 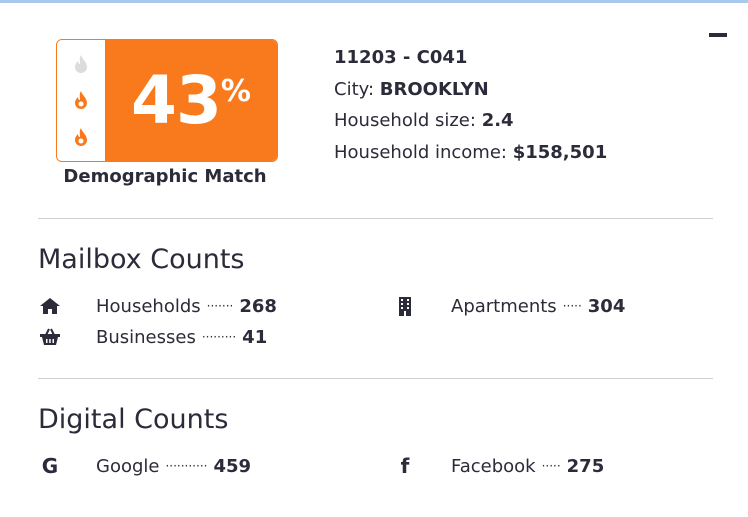 I want to click on flame-icon-inactive, so click(x=81, y=64).